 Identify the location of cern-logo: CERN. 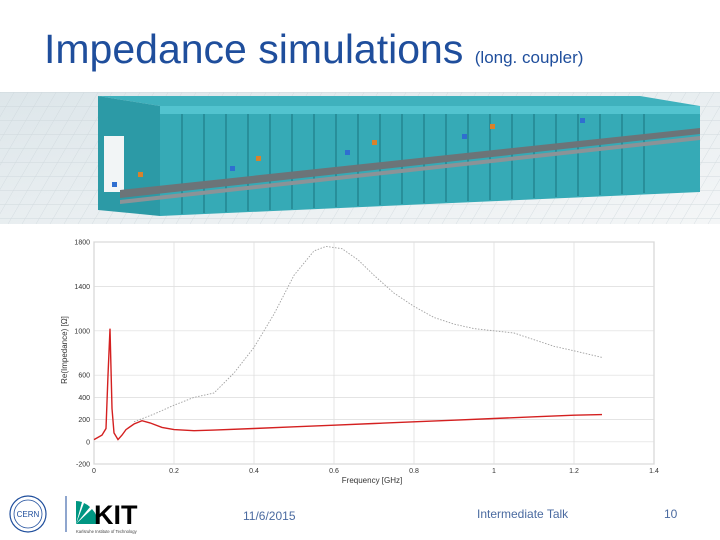
(28, 514).